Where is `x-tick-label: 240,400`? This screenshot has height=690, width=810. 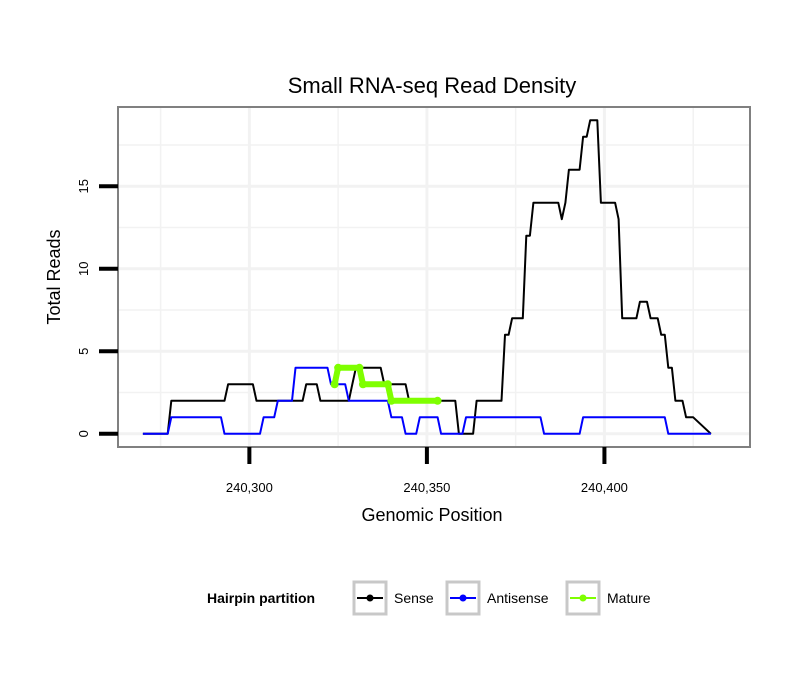 x-tick-label: 240,400 is located at coordinates (604, 487).